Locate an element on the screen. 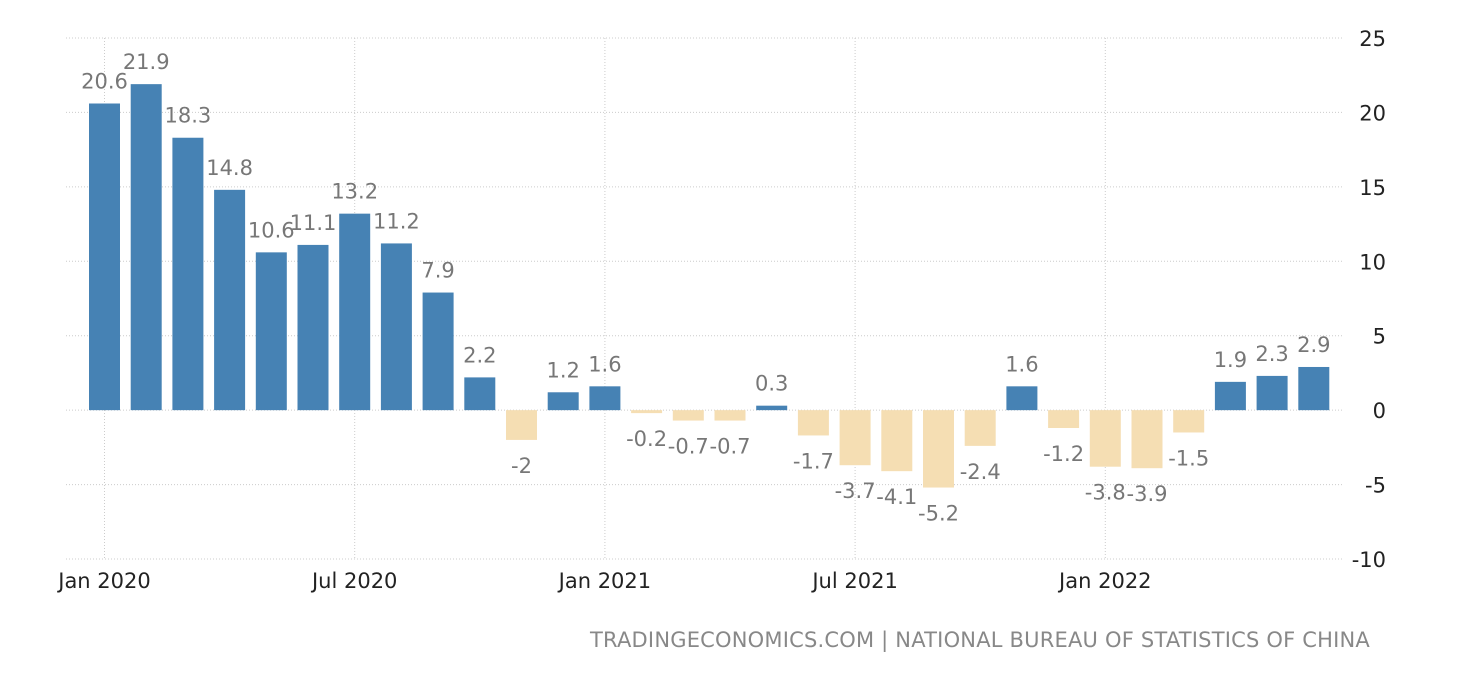  data-label: -3.8 is located at coordinates (1105, 493).